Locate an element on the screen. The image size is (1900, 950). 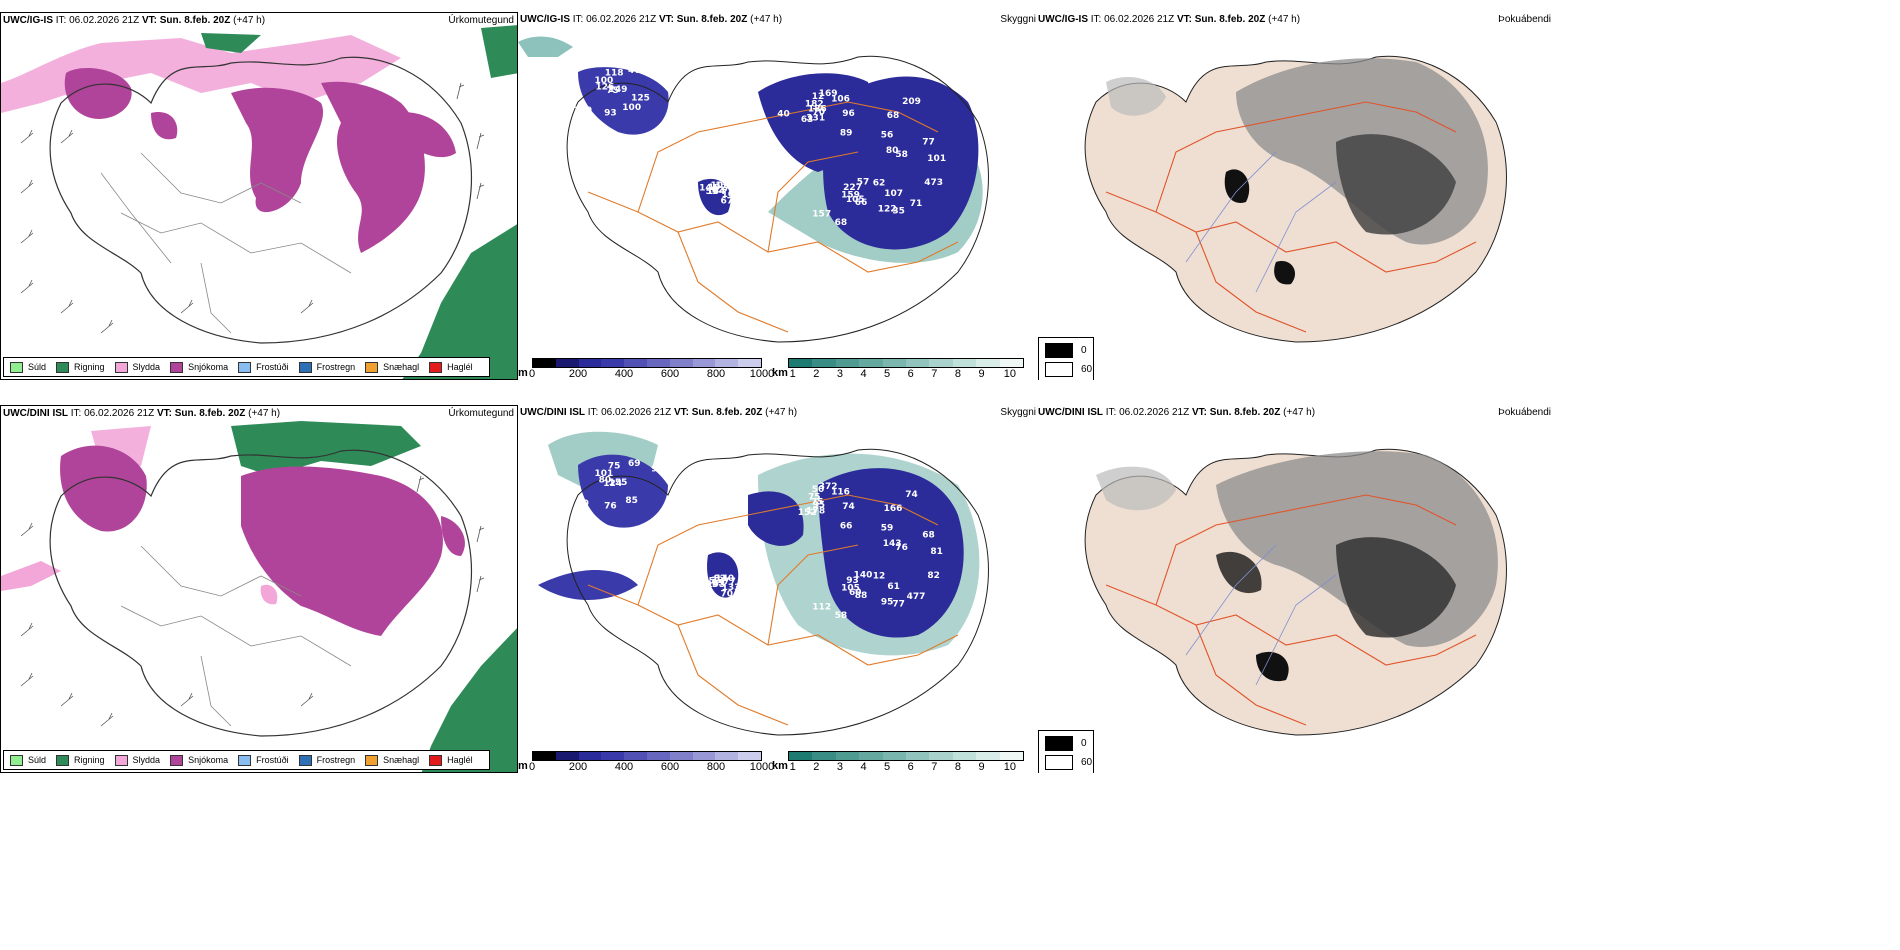
snow-depth-label: 77 is located at coordinates (729, 582).